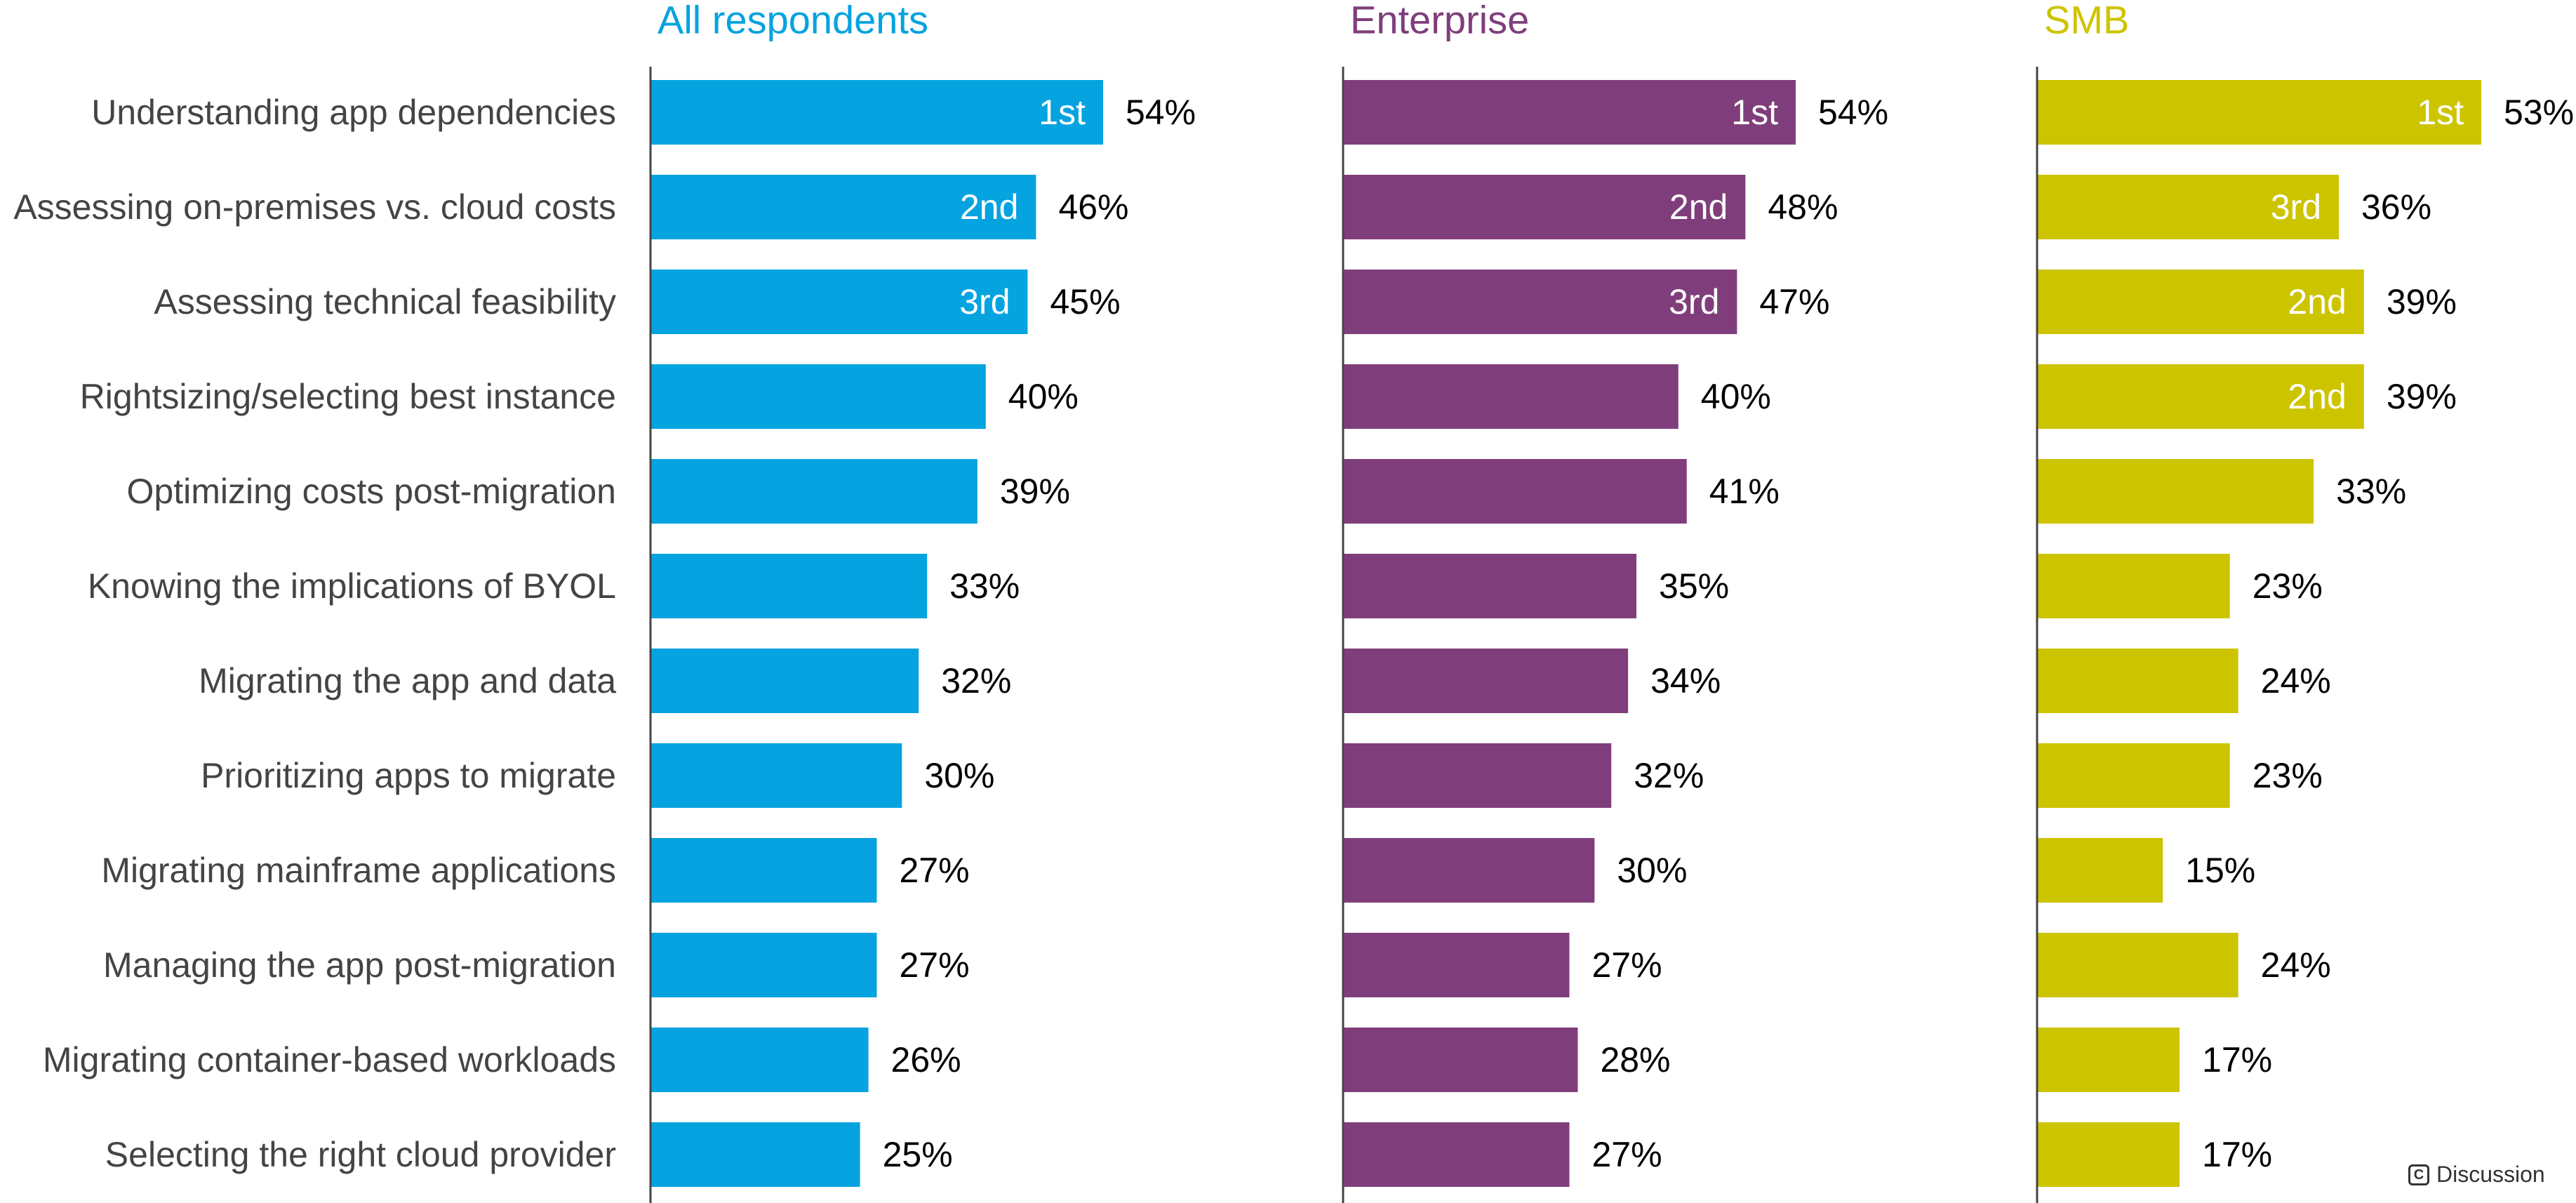 Image resolution: width=2576 pixels, height=1203 pixels. I want to click on category-label: Managing the app post-migration, so click(359, 965).